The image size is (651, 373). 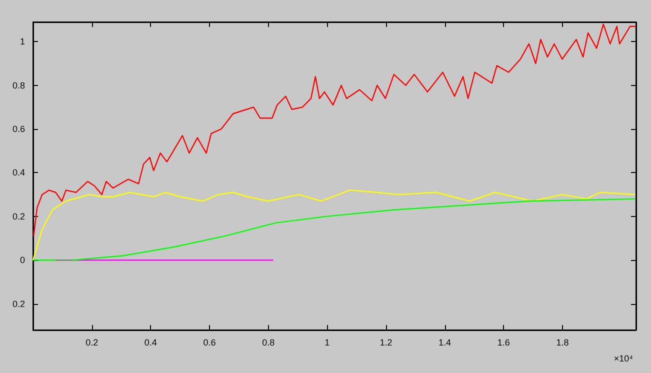 I want to click on text: ×10⁴, so click(x=624, y=359).